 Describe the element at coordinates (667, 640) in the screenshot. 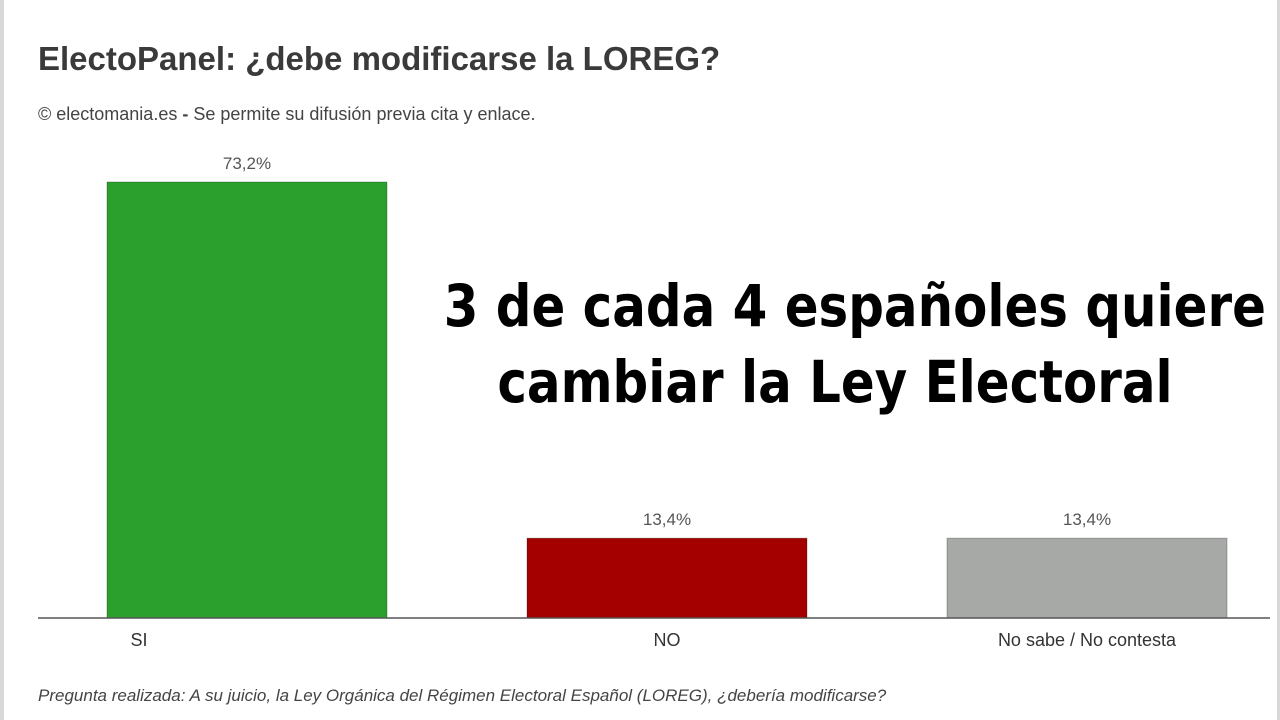

I see `category-label-1: NO` at that location.